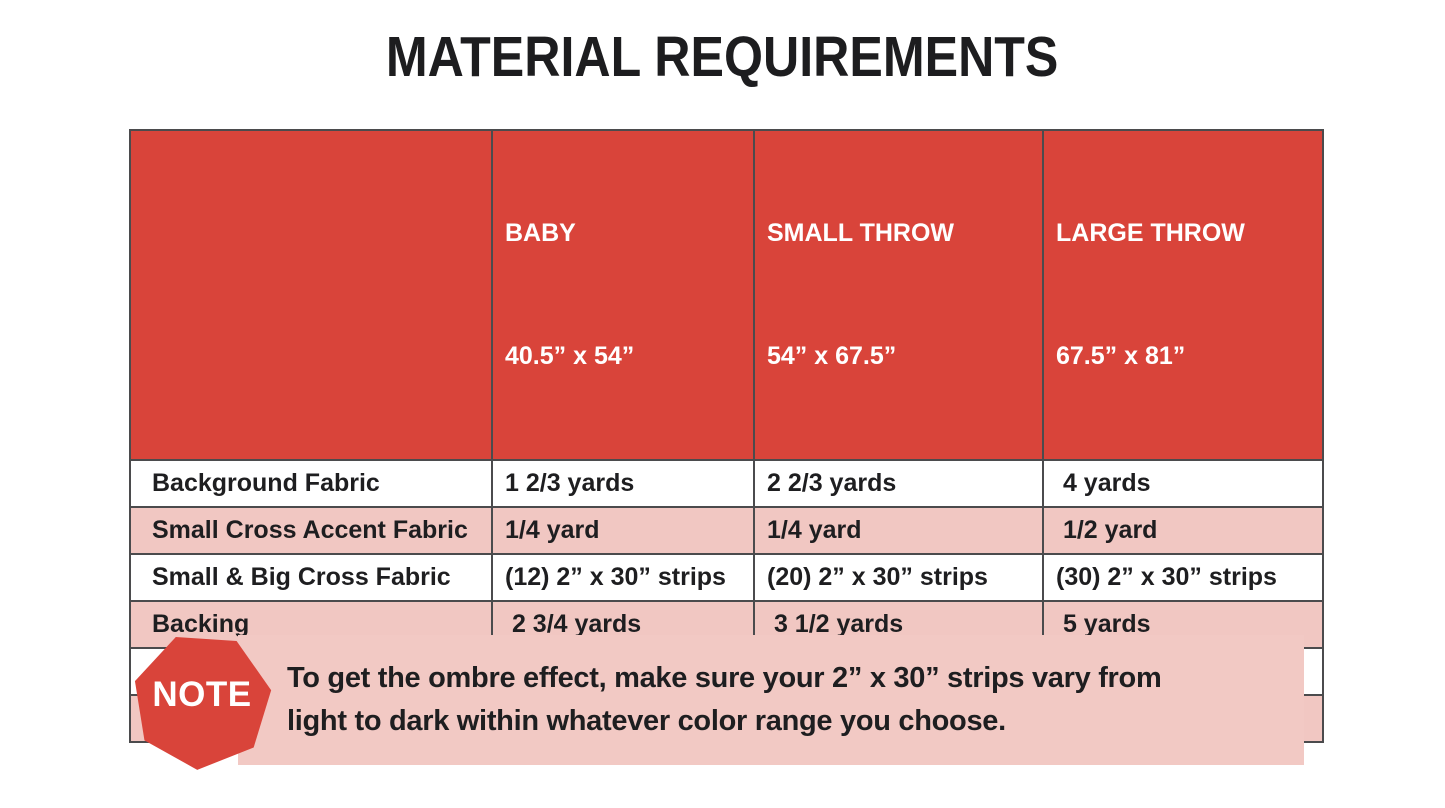  Describe the element at coordinates (311, 483) in the screenshot. I see `row-label-cell: Background Fabric` at that location.